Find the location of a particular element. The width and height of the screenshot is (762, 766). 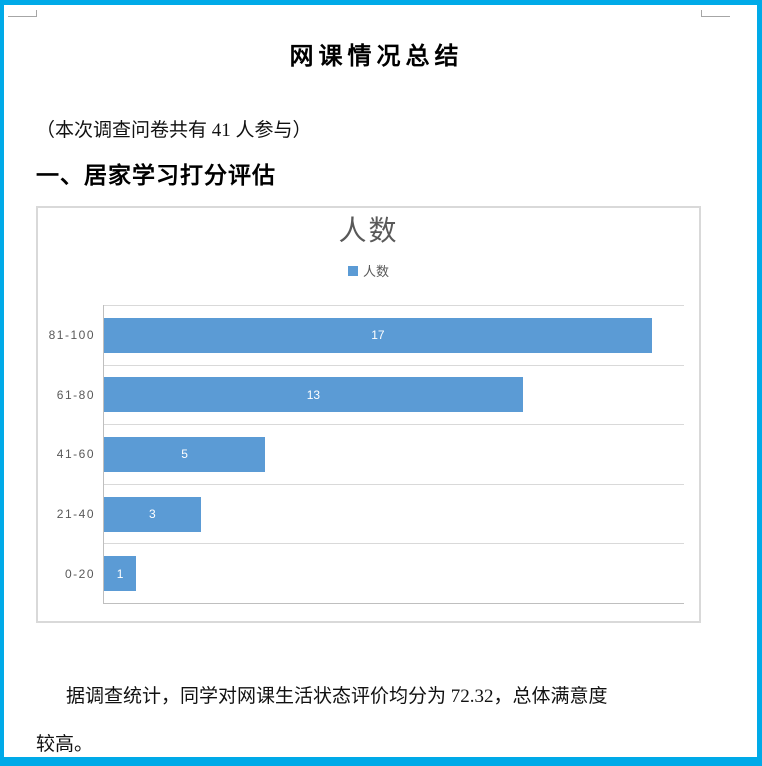

legend-label: 人数 is located at coordinates (375, 271).